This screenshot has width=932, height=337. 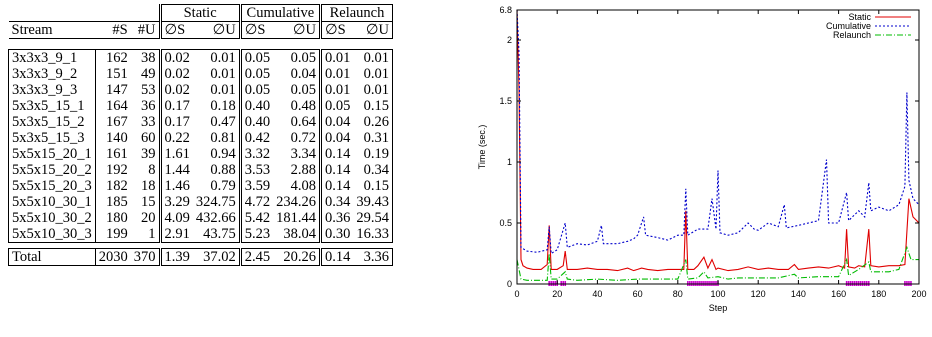 What do you see at coordinates (256, 186) in the screenshot?
I see `value-cell: 3.59` at bounding box center [256, 186].